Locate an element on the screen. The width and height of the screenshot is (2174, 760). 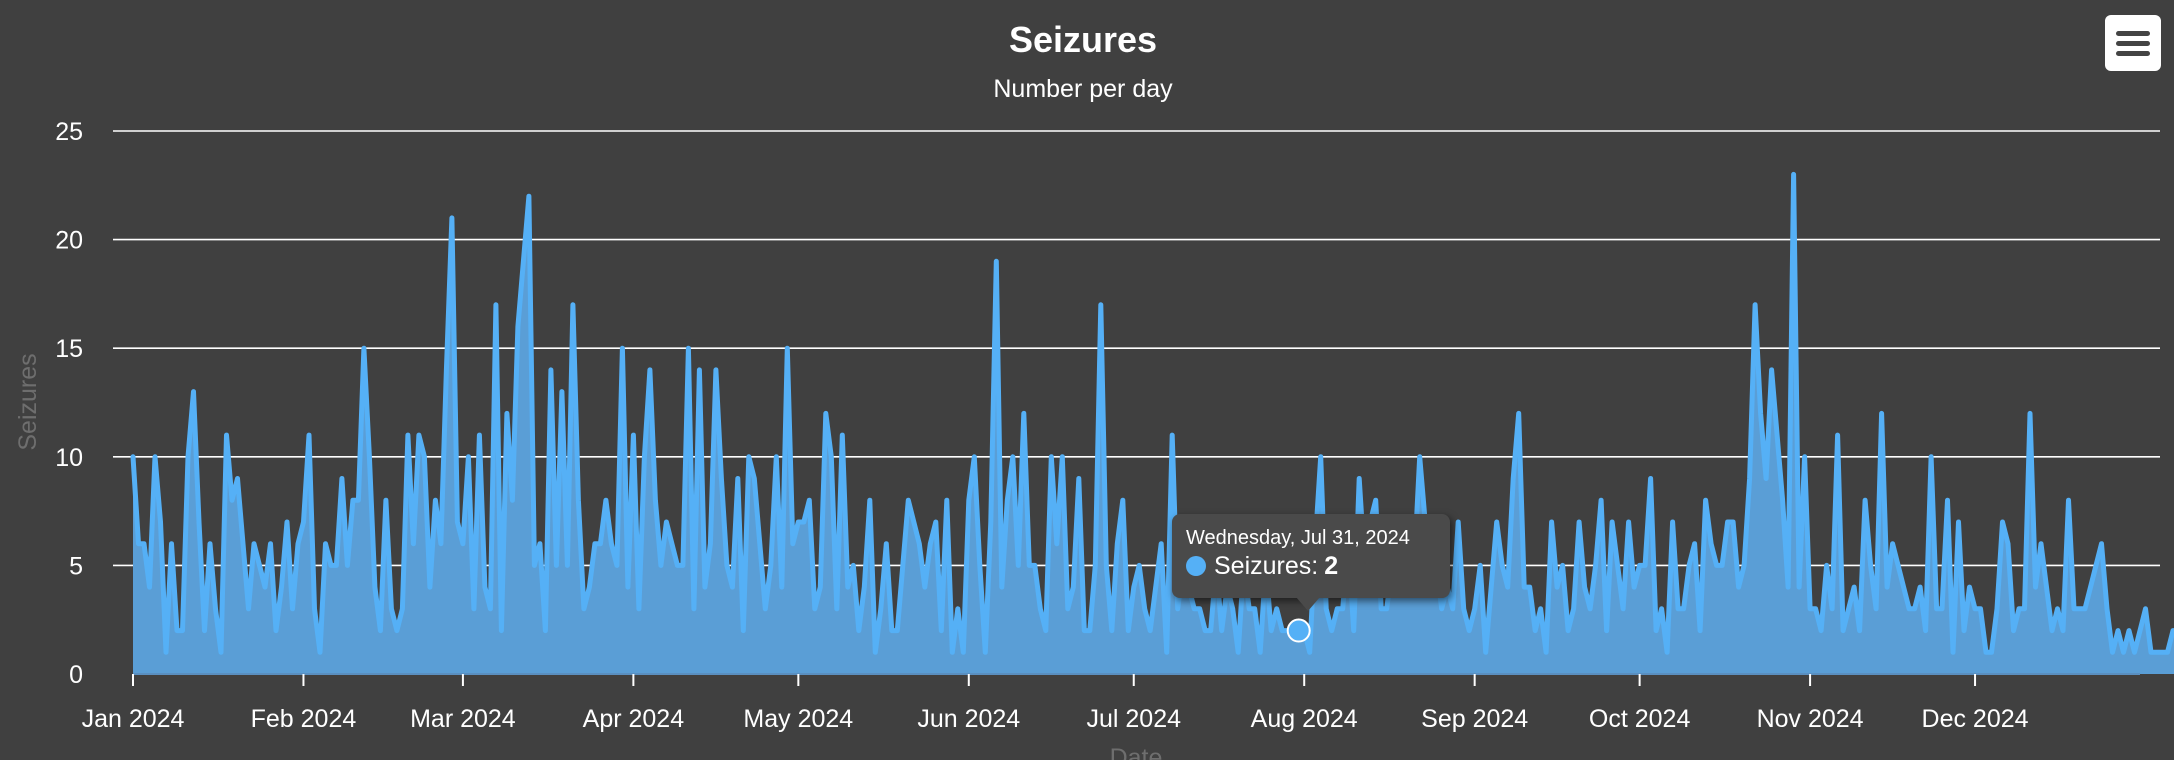
chart-menu-button is located at coordinates (2133, 43).